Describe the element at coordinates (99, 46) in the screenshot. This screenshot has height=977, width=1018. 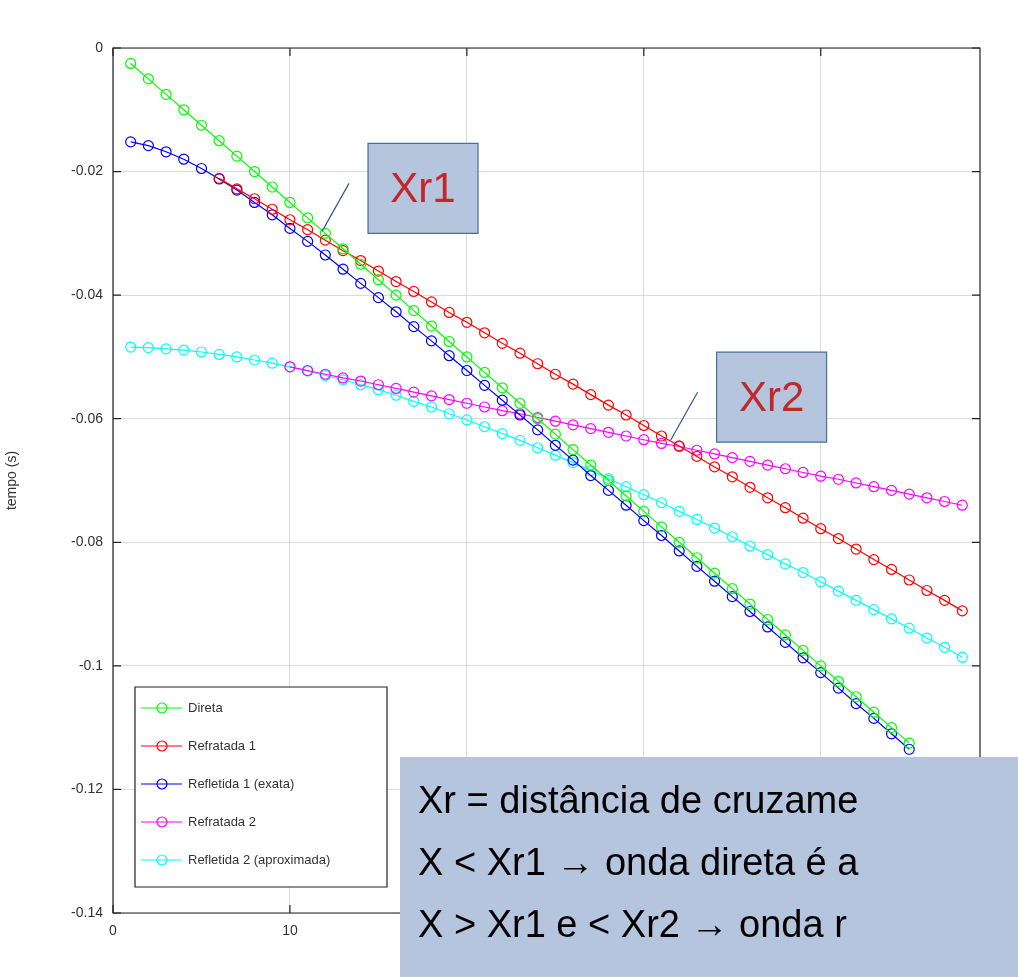
I see `y-tick-label: 0` at that location.